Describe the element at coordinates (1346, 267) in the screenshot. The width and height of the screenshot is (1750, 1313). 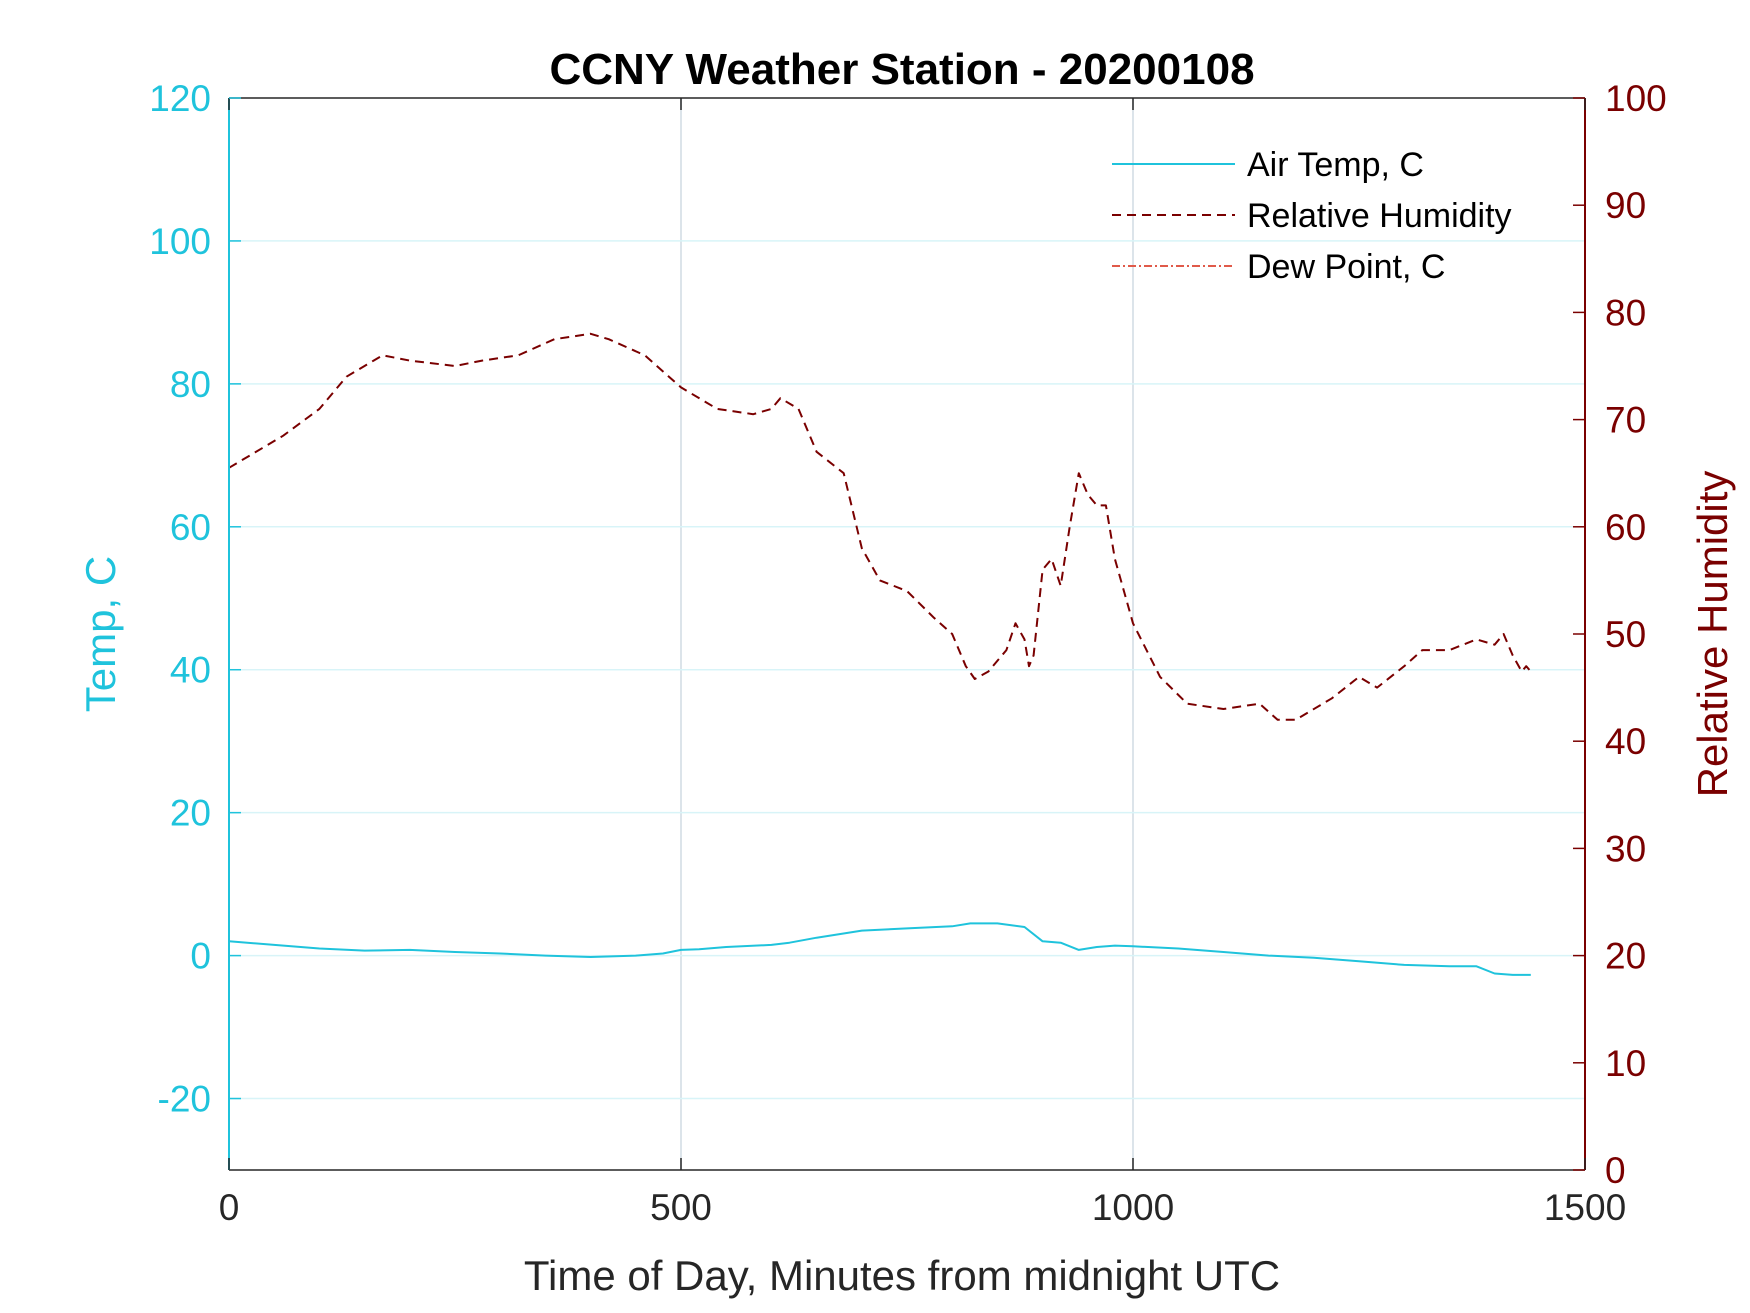
I see `legend-label-2: Dew Point, C` at that location.